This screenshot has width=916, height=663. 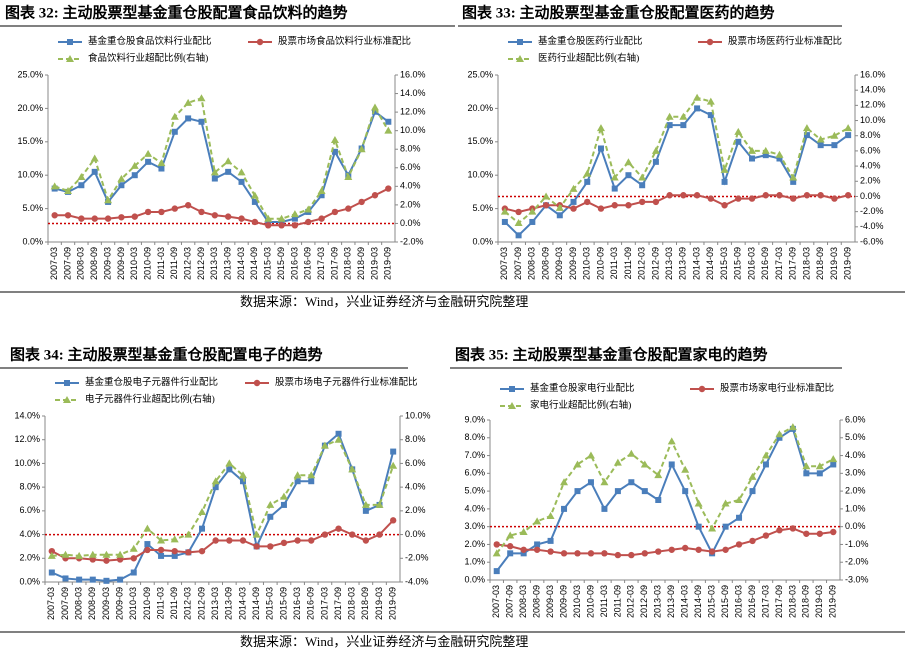 I want to click on x-tick-label: 2017-09, so click(x=334, y=263).